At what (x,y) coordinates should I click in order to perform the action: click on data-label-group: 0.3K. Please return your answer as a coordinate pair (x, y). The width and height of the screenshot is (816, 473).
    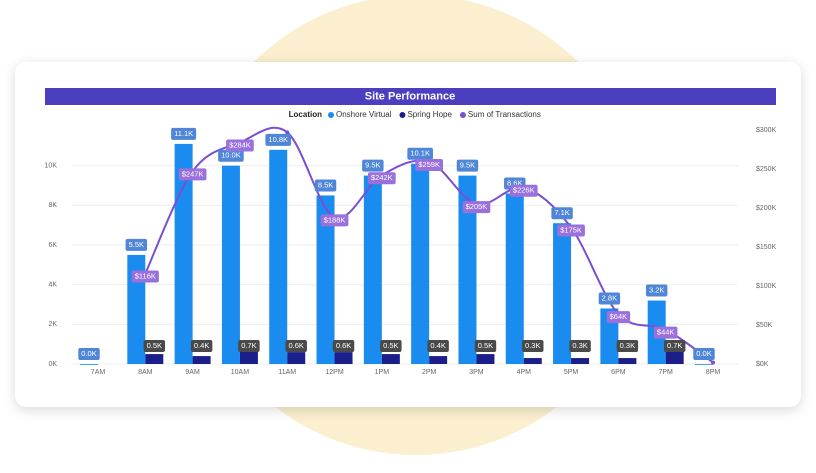
    Looking at the image, I should click on (627, 346).